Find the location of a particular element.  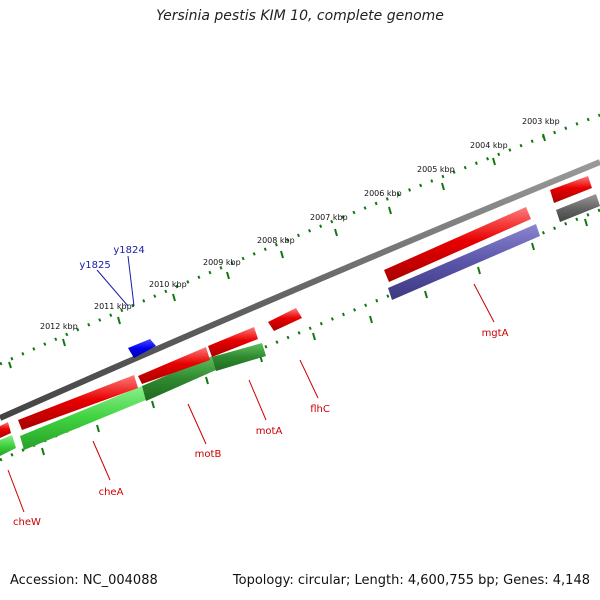

gene-block-light-green-chea is located at coordinates (83, 418).